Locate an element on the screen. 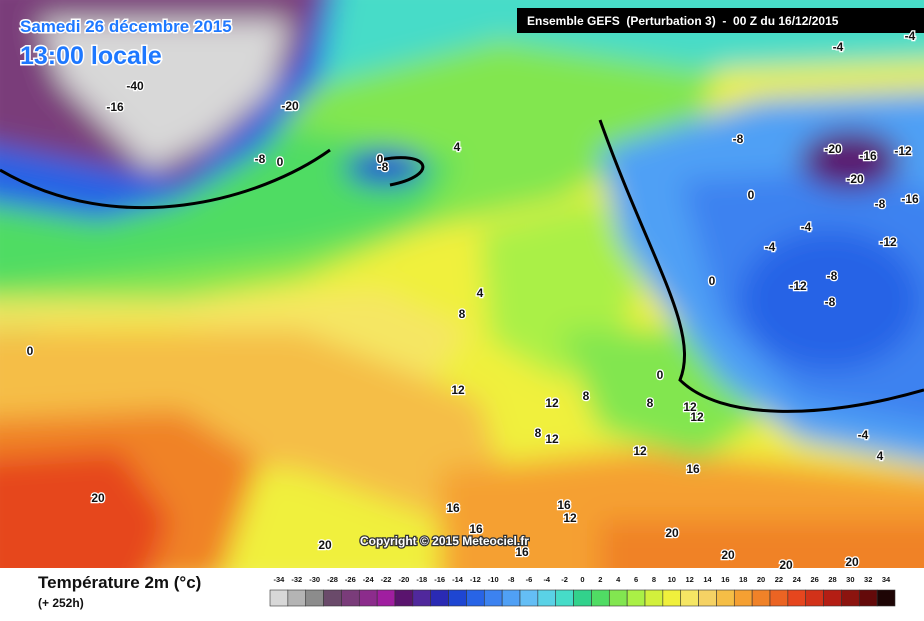 The width and height of the screenshot is (924, 621). colorbar-label: -34 is located at coordinates (280, 579).